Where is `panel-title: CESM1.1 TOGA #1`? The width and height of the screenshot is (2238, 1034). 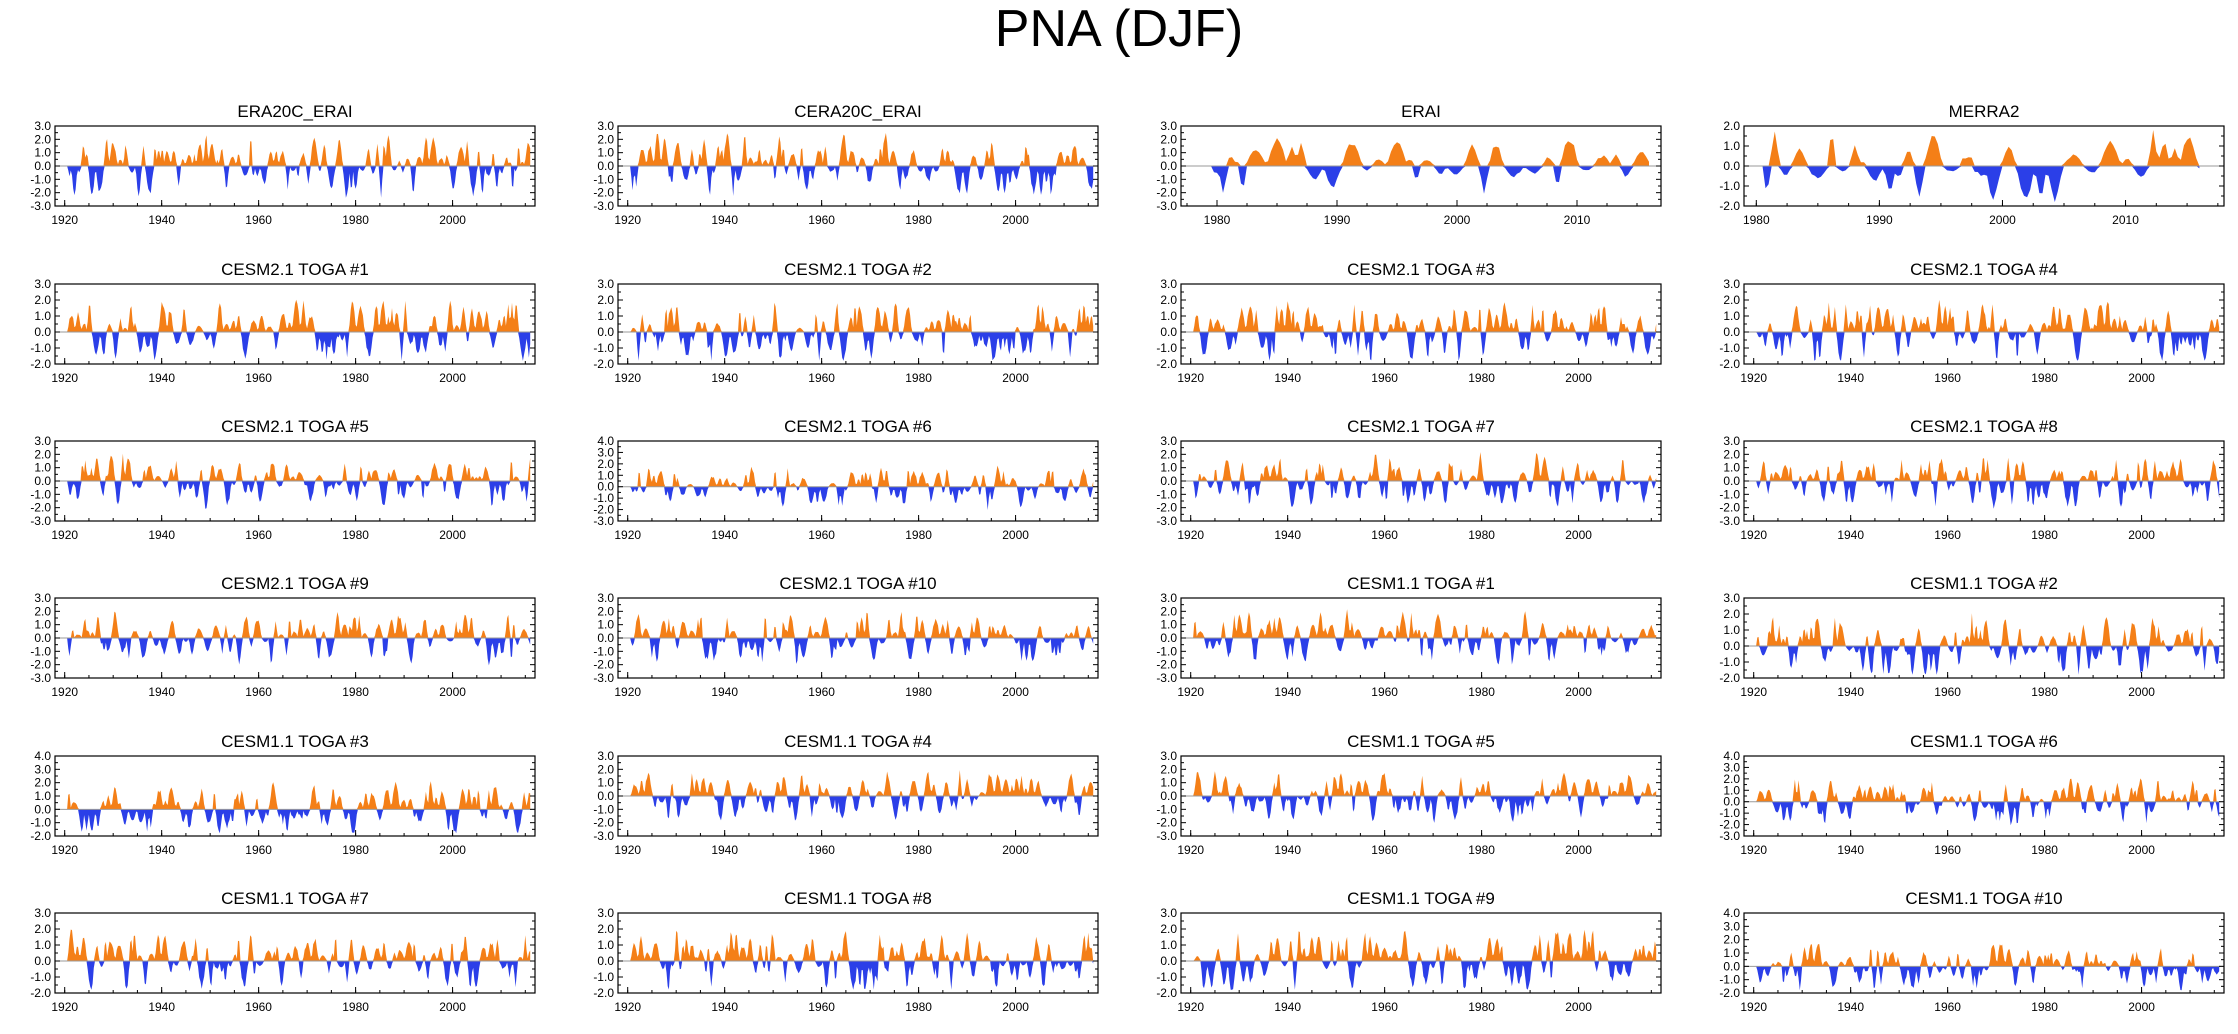 panel-title: CESM1.1 TOGA #1 is located at coordinates (1421, 583).